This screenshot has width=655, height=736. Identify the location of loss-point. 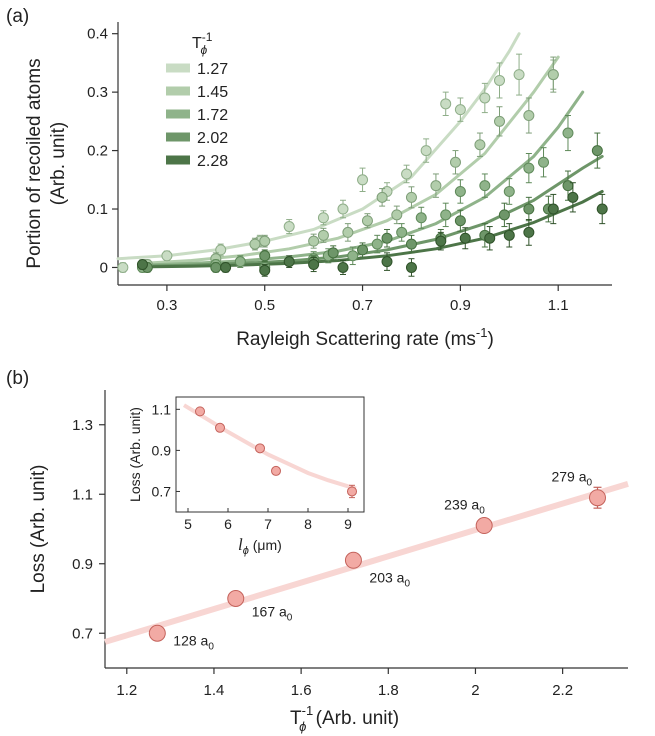
(484, 526).